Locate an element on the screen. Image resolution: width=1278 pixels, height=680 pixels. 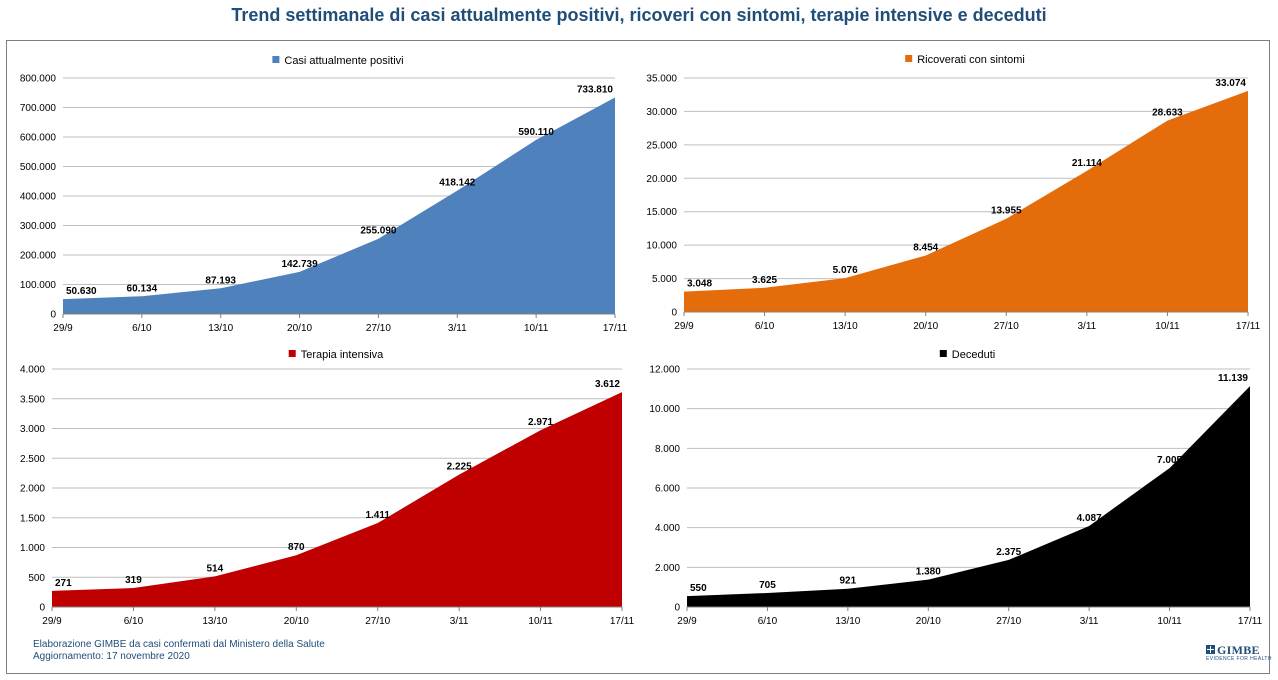
y-tick-label: 35.000 is located at coordinates (661, 79).